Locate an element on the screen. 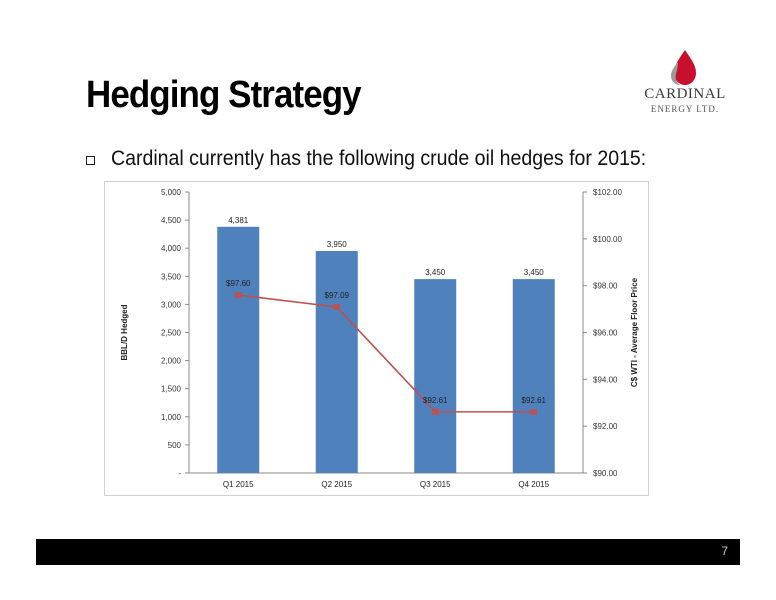 The width and height of the screenshot is (776, 600). company-logo: CARDINAL ENERGY LTD. is located at coordinates (685, 89).